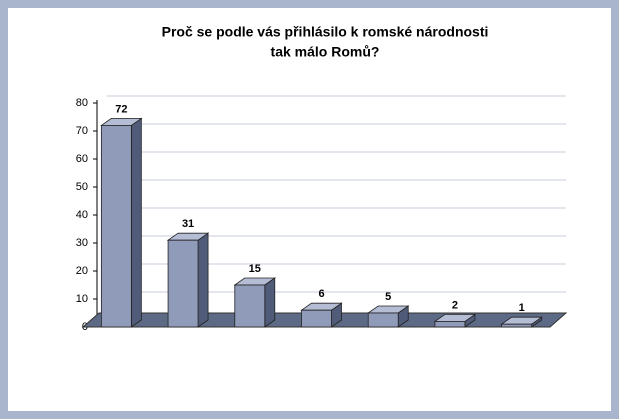  Describe the element at coordinates (388, 297) in the screenshot. I see `data-label: 5` at that location.